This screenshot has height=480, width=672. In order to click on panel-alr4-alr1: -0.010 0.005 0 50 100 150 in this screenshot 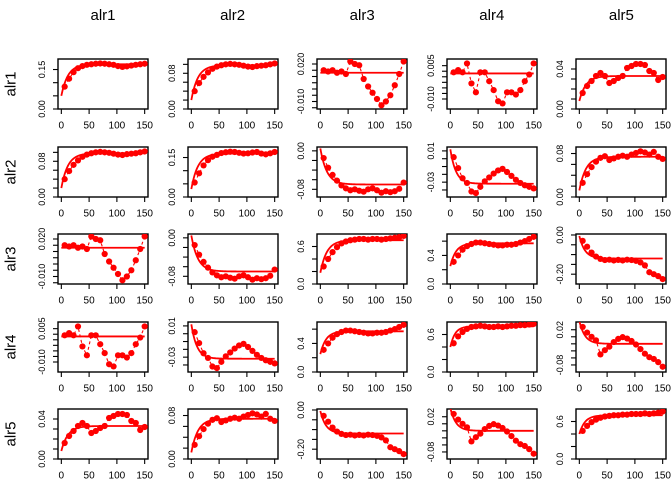, I will do `click(95, 355)`.